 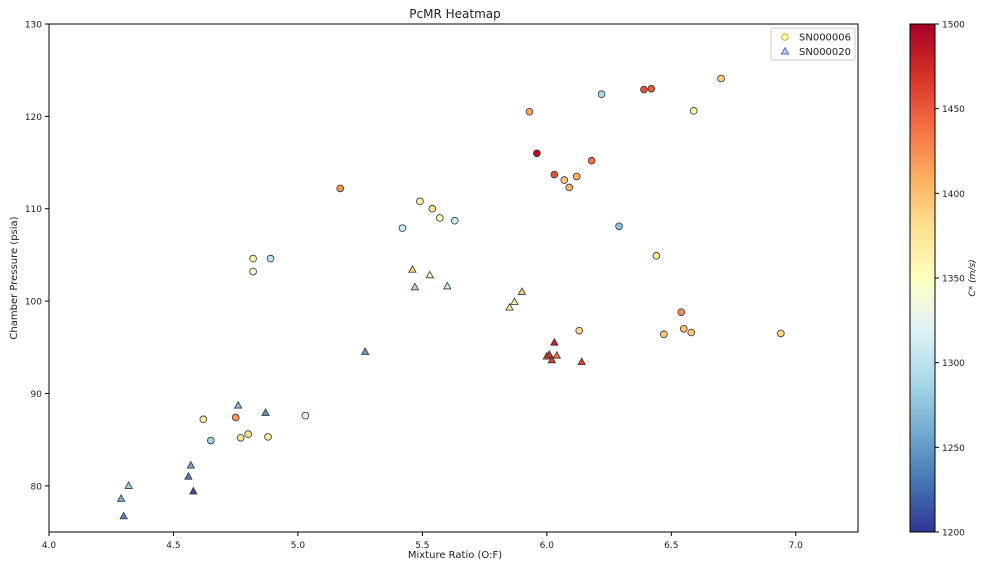 I want to click on colorbar: 1200 1250 1300 1350 1400 1450 1500 C* (m/s), so click(x=943, y=280).